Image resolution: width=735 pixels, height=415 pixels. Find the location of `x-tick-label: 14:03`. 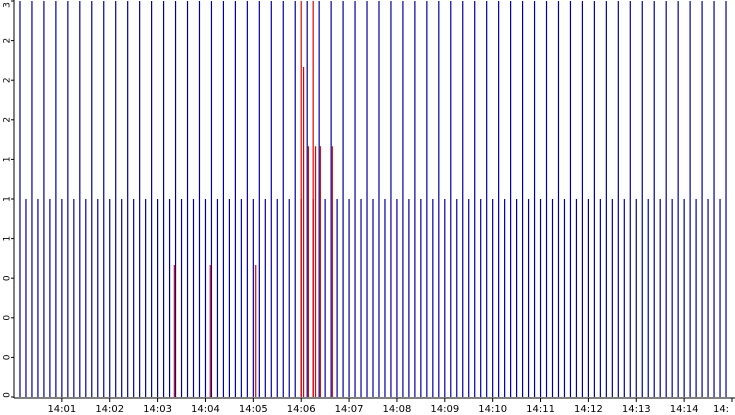

x-tick-label: 14:03 is located at coordinates (157, 409).